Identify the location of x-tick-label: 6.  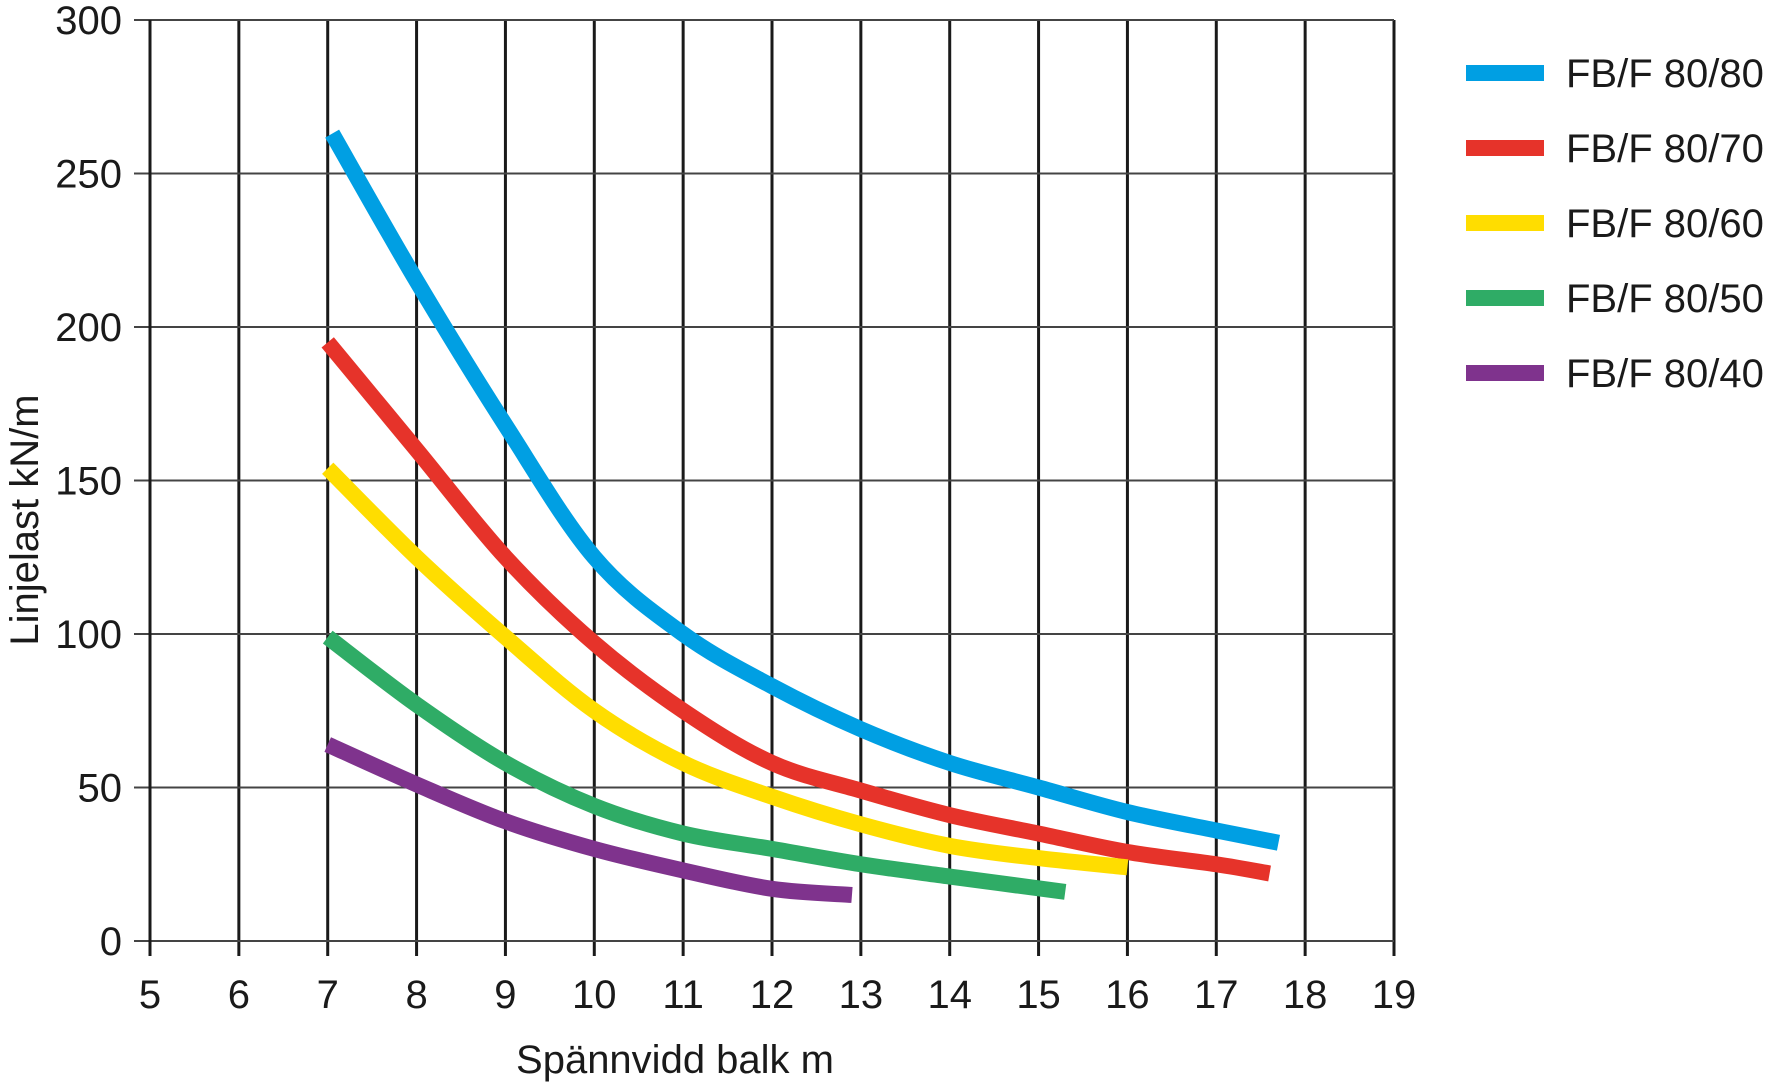
(239, 995).